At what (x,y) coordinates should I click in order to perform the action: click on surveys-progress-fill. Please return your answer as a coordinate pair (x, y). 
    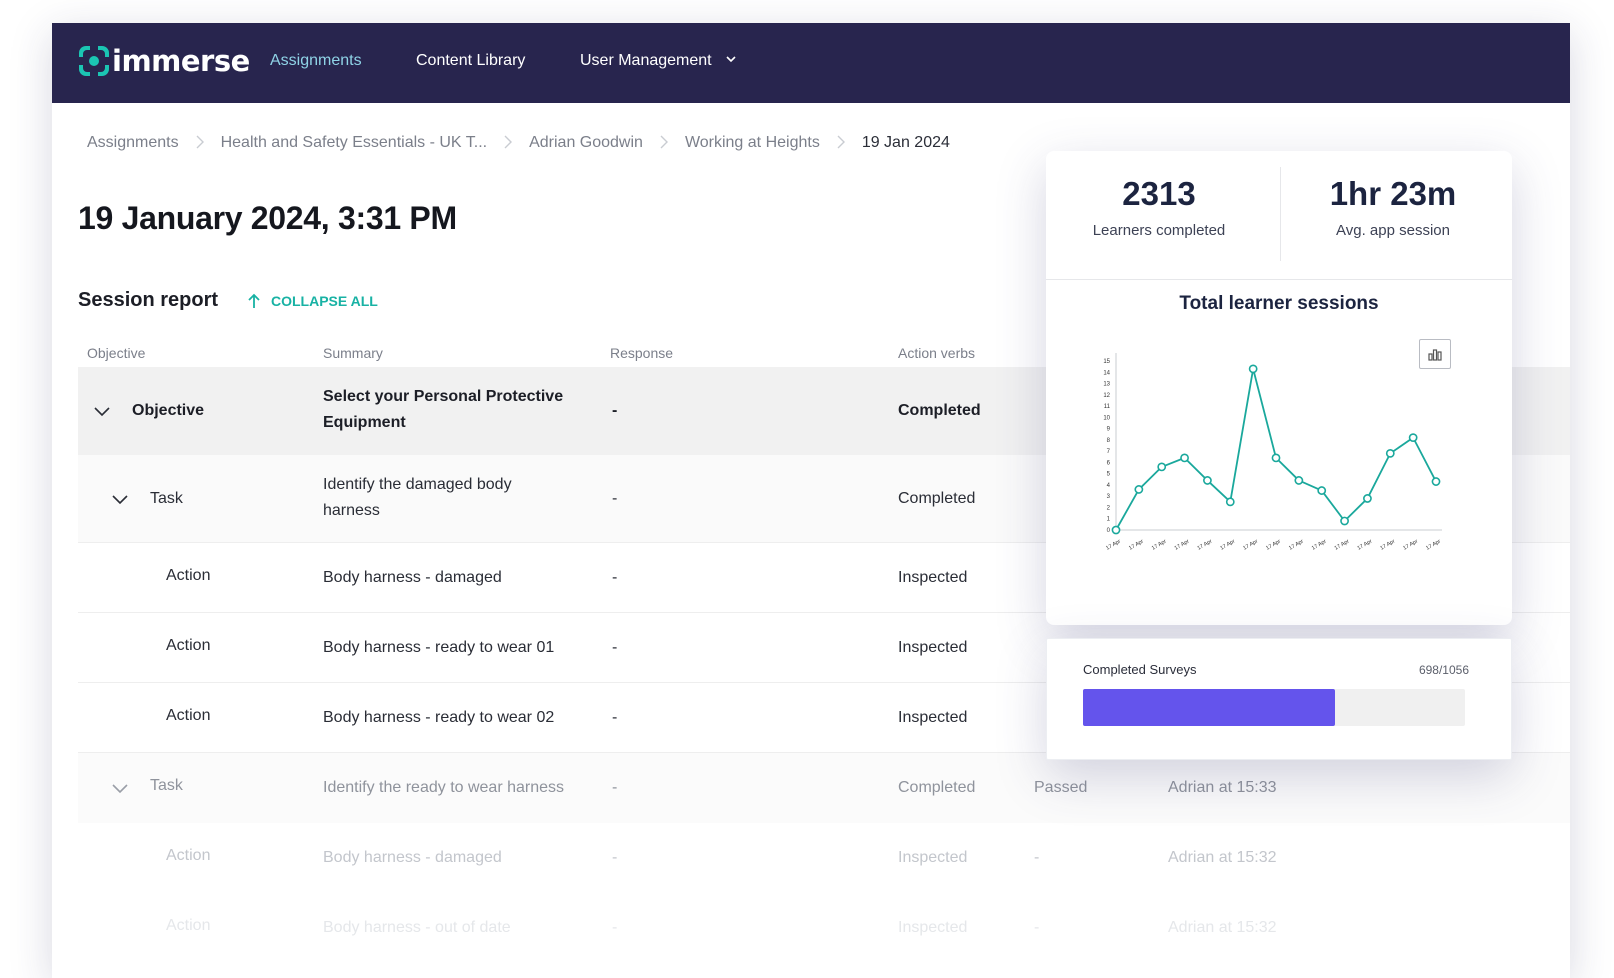
    Looking at the image, I should click on (1209, 707).